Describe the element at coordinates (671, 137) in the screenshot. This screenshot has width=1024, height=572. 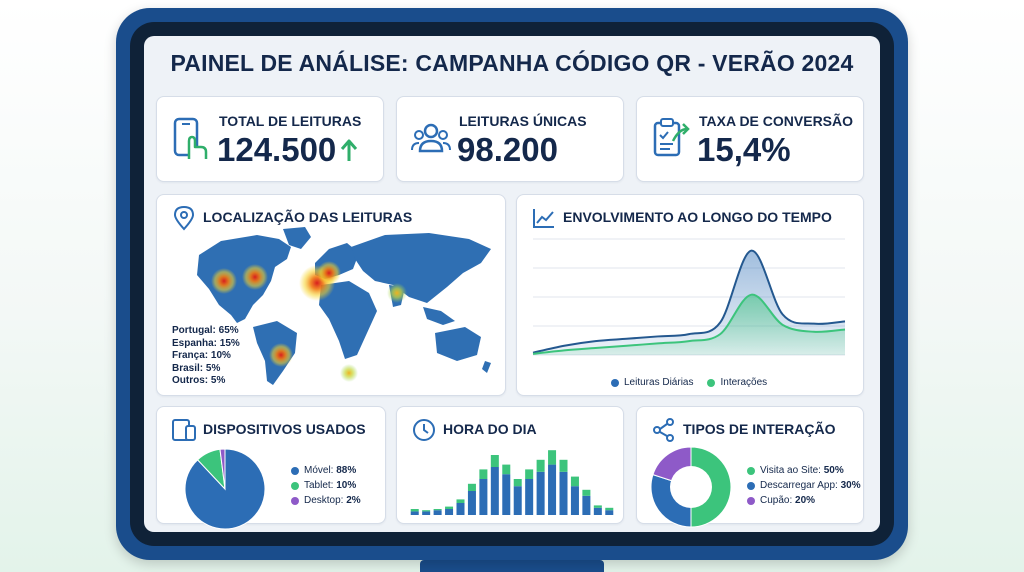
I see `clipboard-check-icon` at that location.